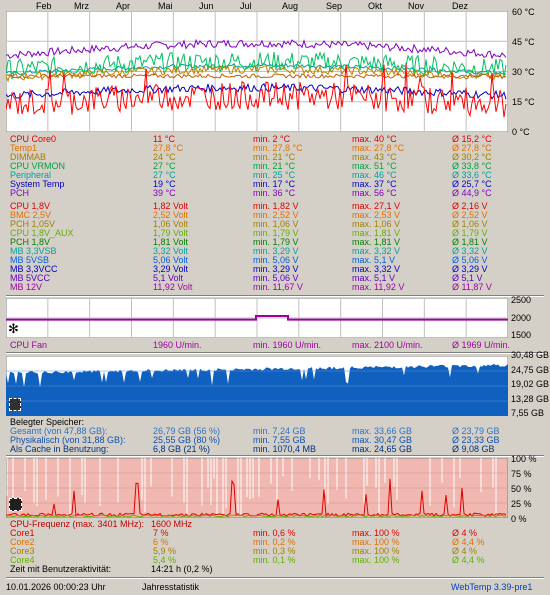  I want to click on temp-y-label: 15 °C, so click(523, 102).